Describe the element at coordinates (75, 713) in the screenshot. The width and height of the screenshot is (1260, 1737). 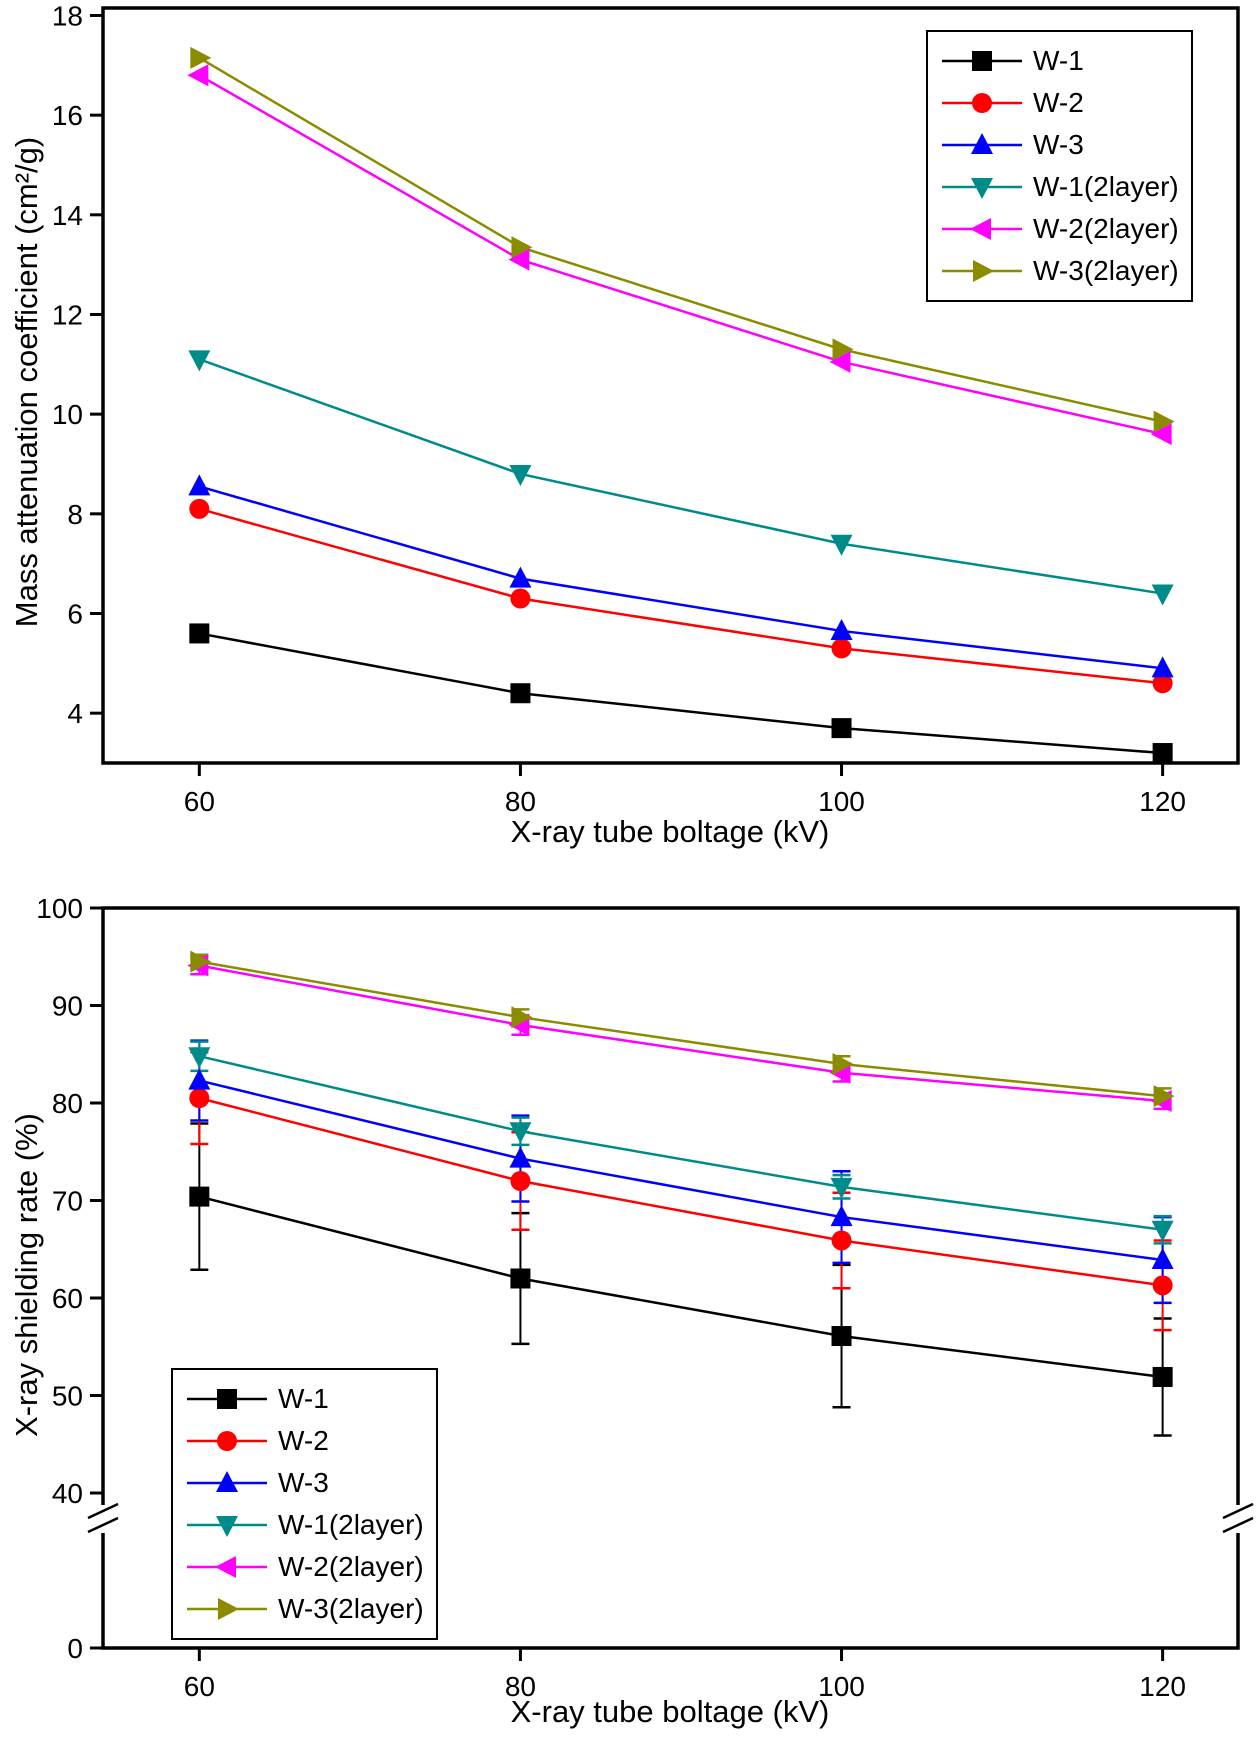
I see `y-tick-label: 4` at that location.